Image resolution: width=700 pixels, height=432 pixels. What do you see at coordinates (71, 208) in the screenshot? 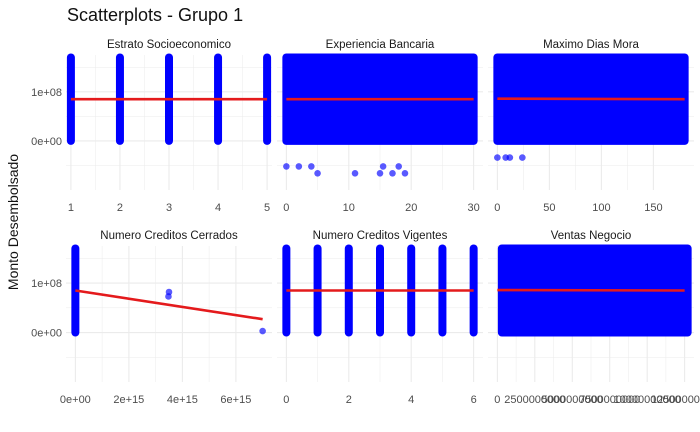
I see `x-tick-label: 1` at bounding box center [71, 208].